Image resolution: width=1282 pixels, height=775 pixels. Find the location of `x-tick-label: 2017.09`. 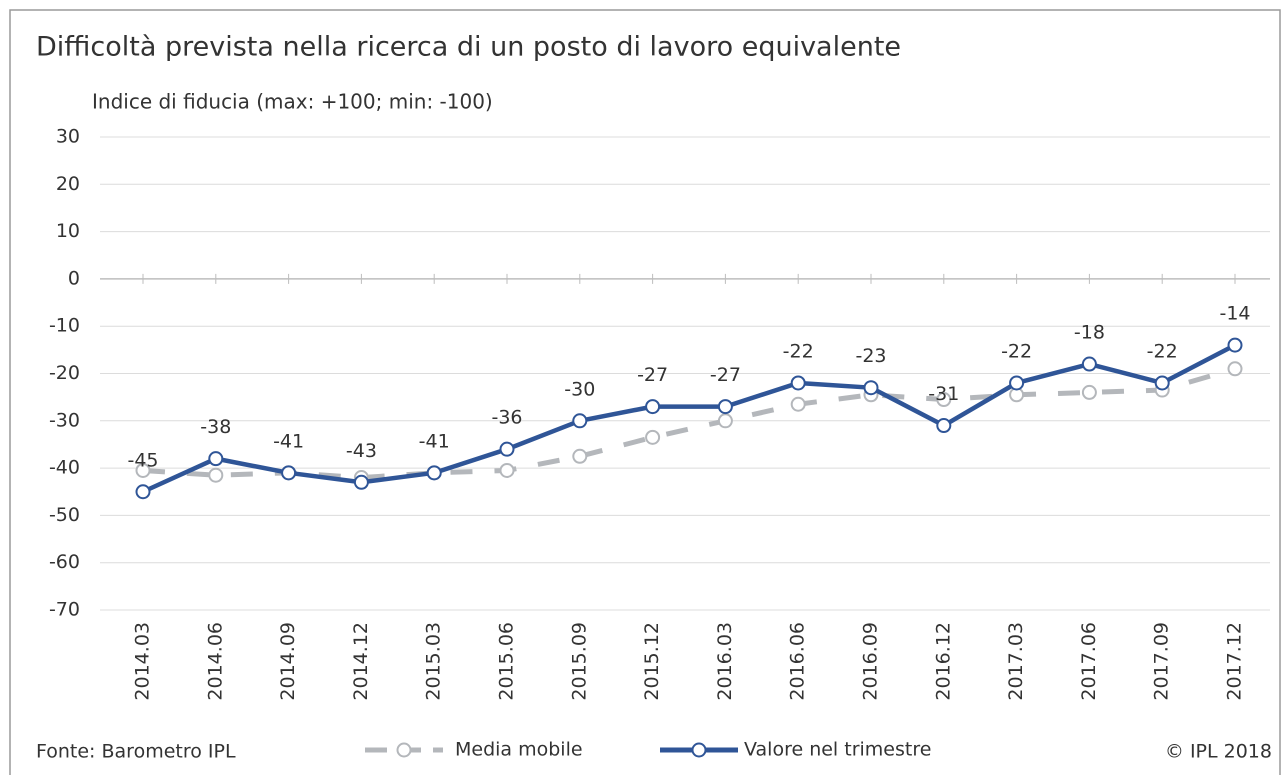

x-tick-label: 2017.09 is located at coordinates (1162, 661).